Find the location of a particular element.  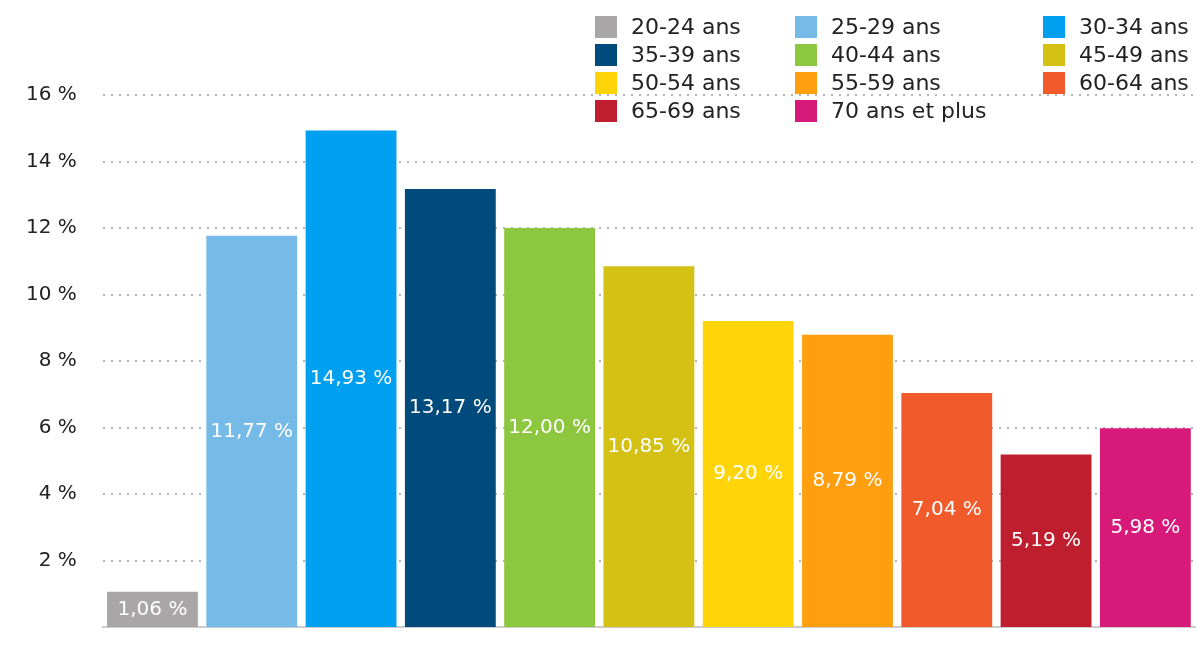

data-label: 1,06 % is located at coordinates (152, 607).